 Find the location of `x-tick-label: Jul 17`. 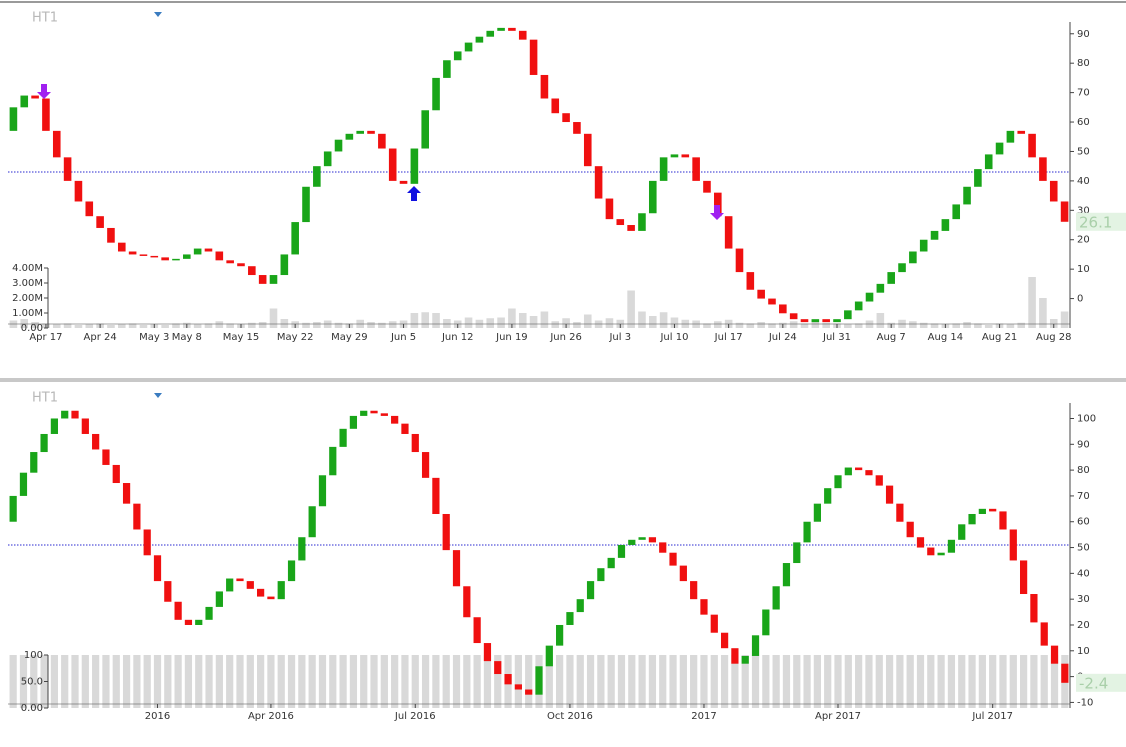

x-tick-label: Jul 17 is located at coordinates (728, 337).